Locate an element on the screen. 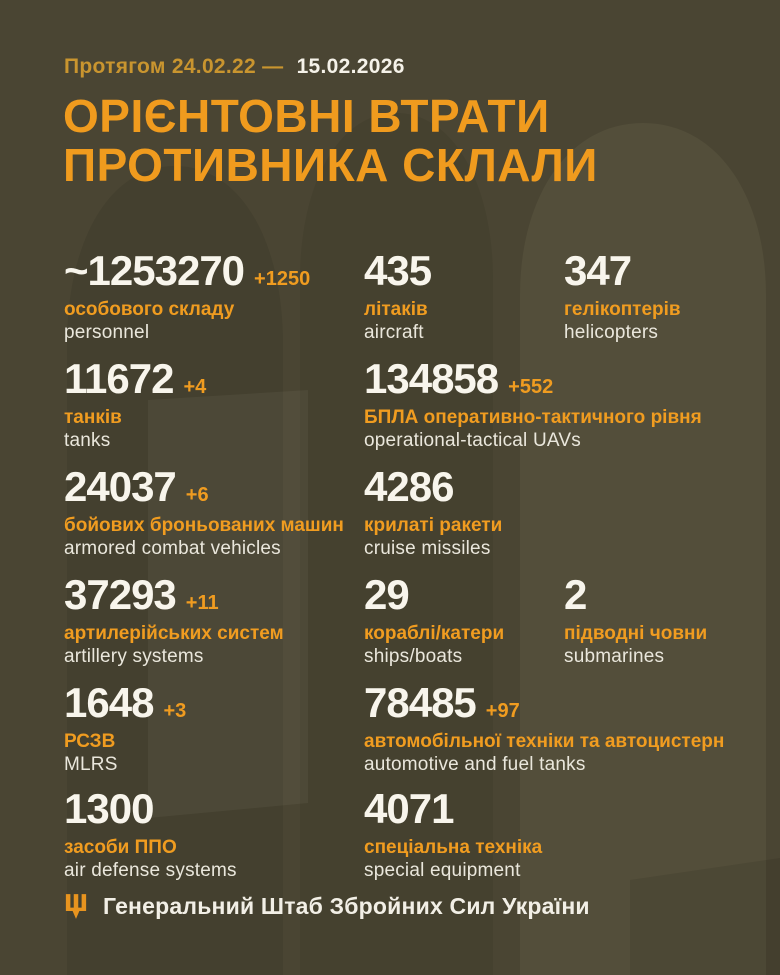 Image resolution: width=780 pixels, height=975 pixels. stat-label-ua: літаків is located at coordinates (396, 309).